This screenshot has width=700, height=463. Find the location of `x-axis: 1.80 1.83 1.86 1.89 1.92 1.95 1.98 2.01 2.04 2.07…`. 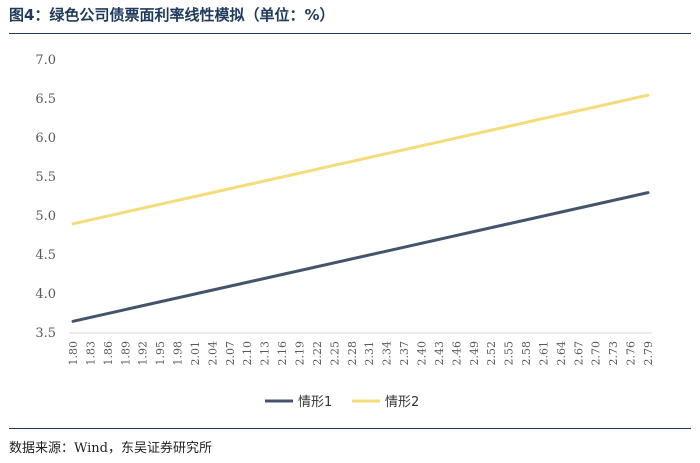

x-axis: 1.80 1.83 1.86 1.89 1.92 1.95 1.98 2.01 2.04 2.07… is located at coordinates (361, 349).